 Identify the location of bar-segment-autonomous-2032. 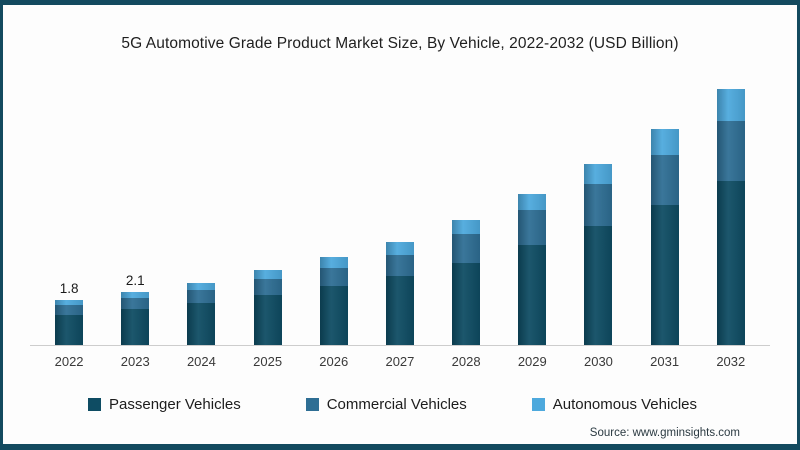
(730, 105).